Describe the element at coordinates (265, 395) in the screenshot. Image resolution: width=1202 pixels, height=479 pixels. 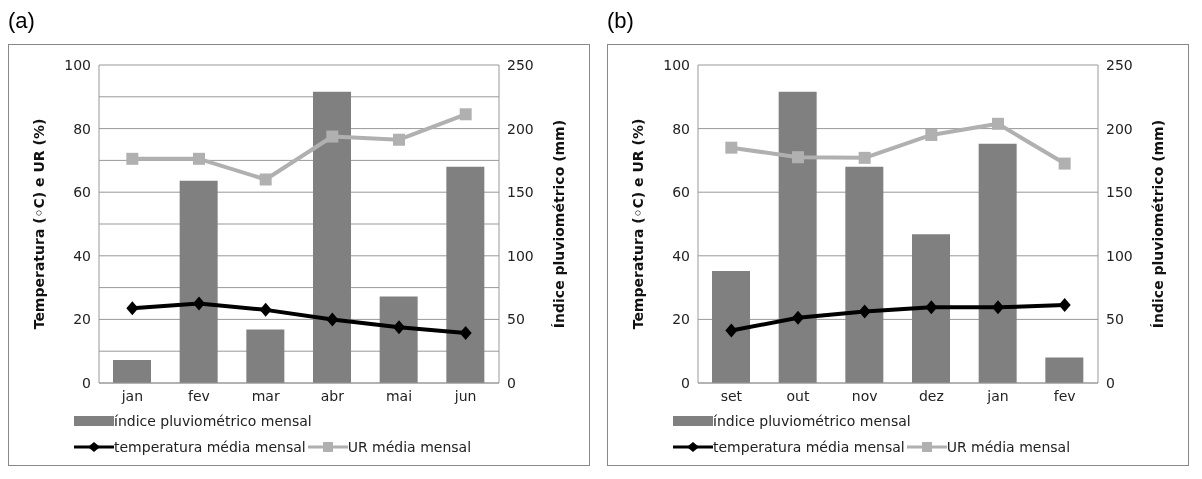
I see `x-tick-label: mar` at that location.